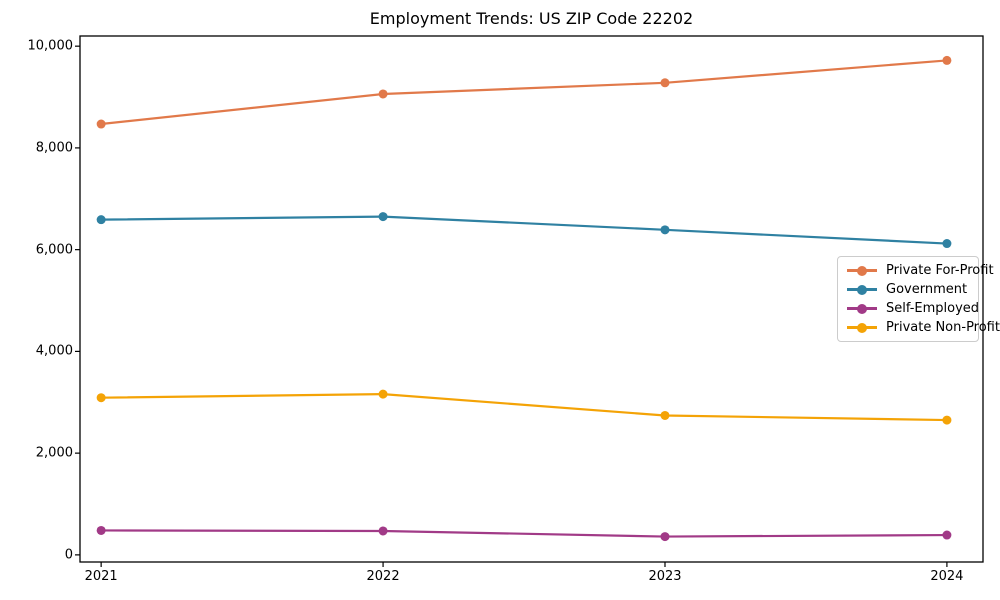  I want to click on series-line-government, so click(524, 230).